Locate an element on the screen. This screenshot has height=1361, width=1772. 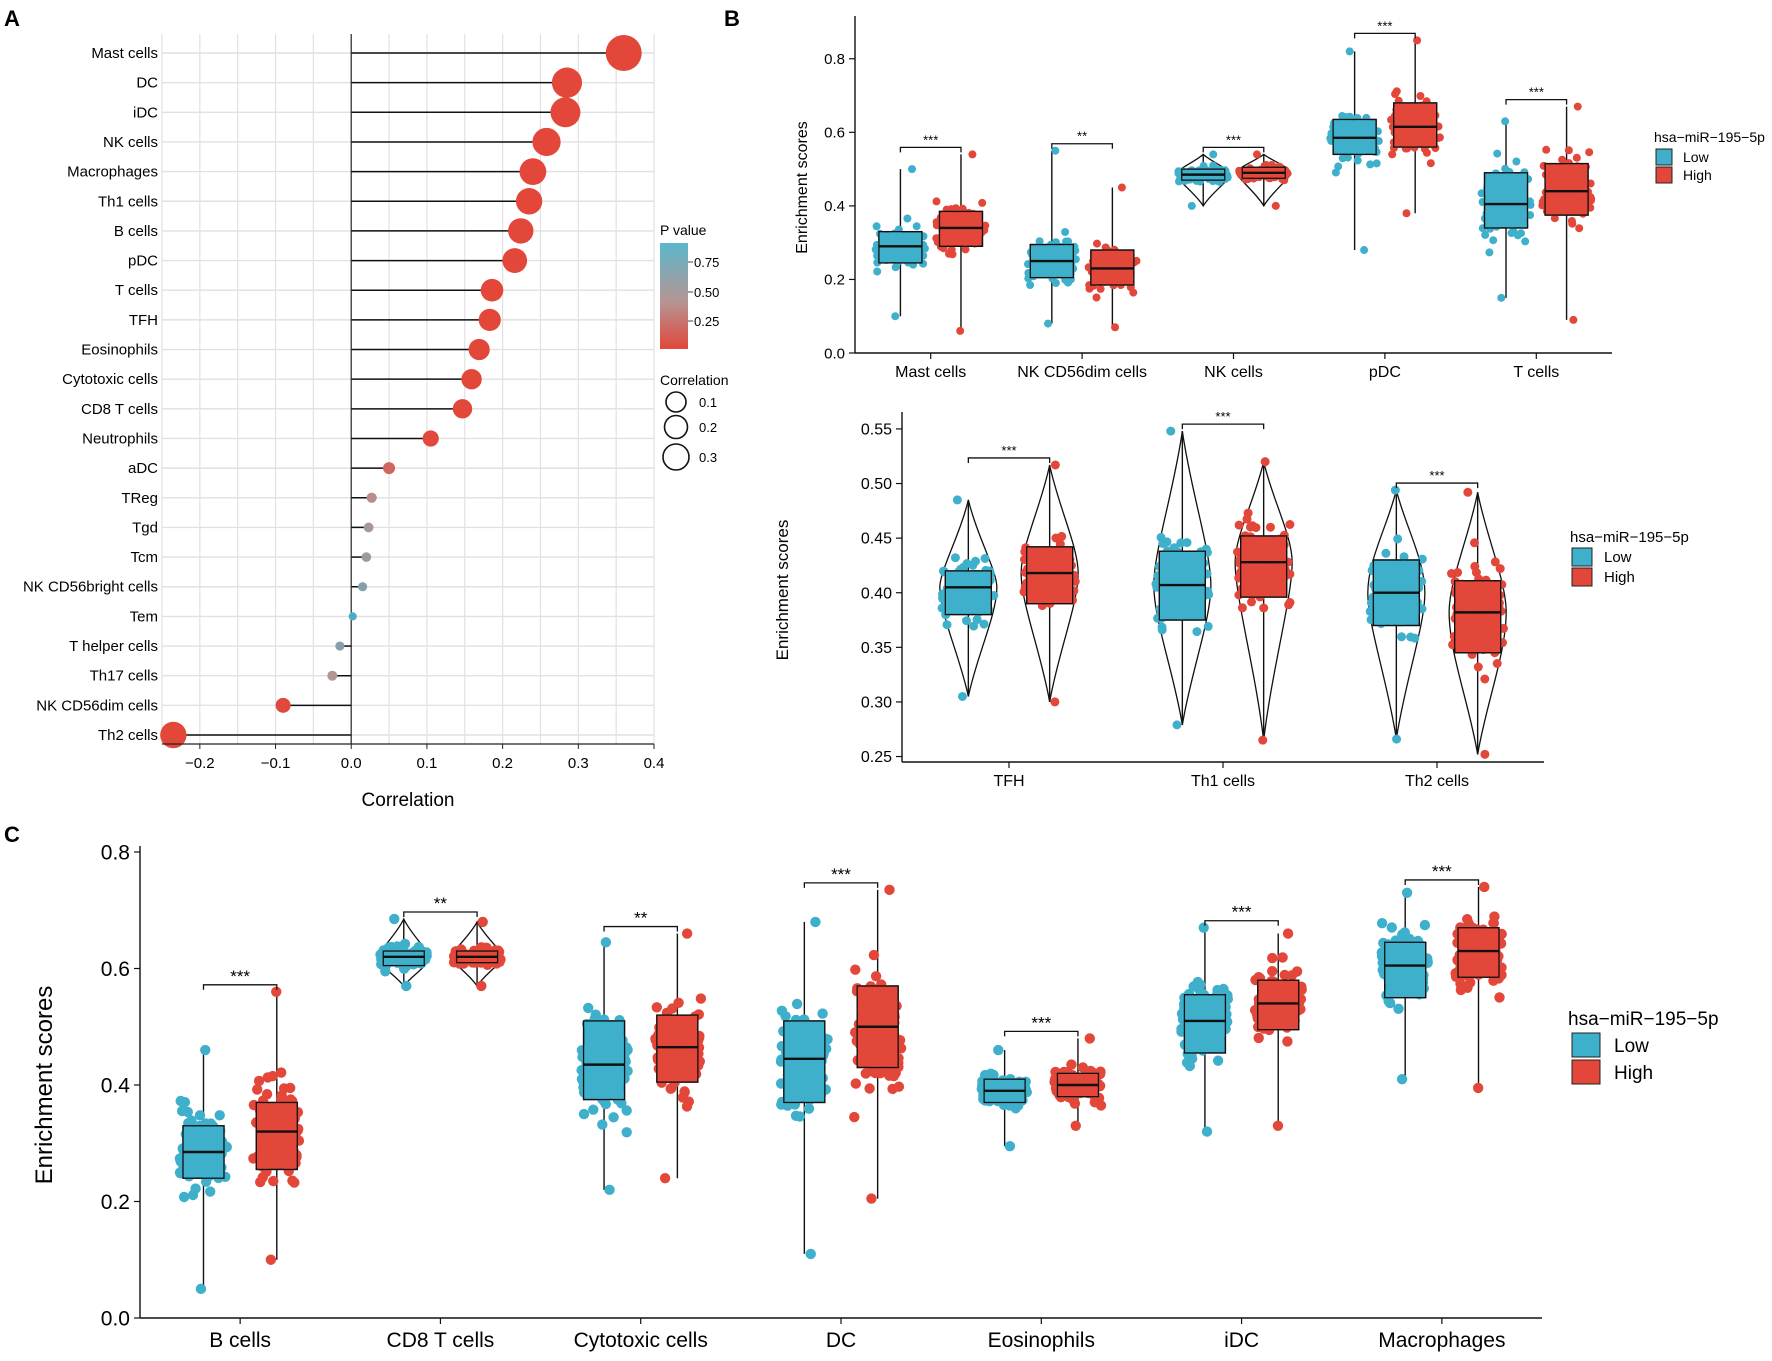
panel-a-y-label-mast-cells: Mast cells is located at coordinates (124, 53).